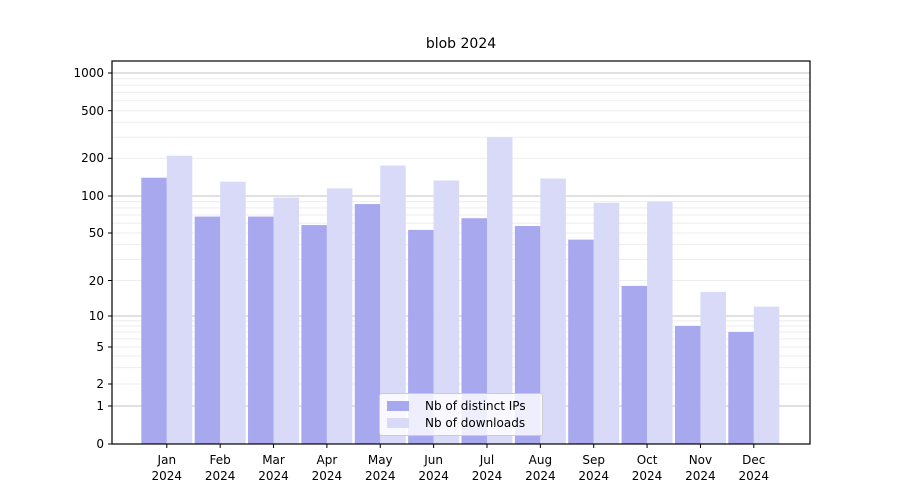 This screenshot has height=500, width=900. I want to click on y-tick-label: 1, so click(100, 406).